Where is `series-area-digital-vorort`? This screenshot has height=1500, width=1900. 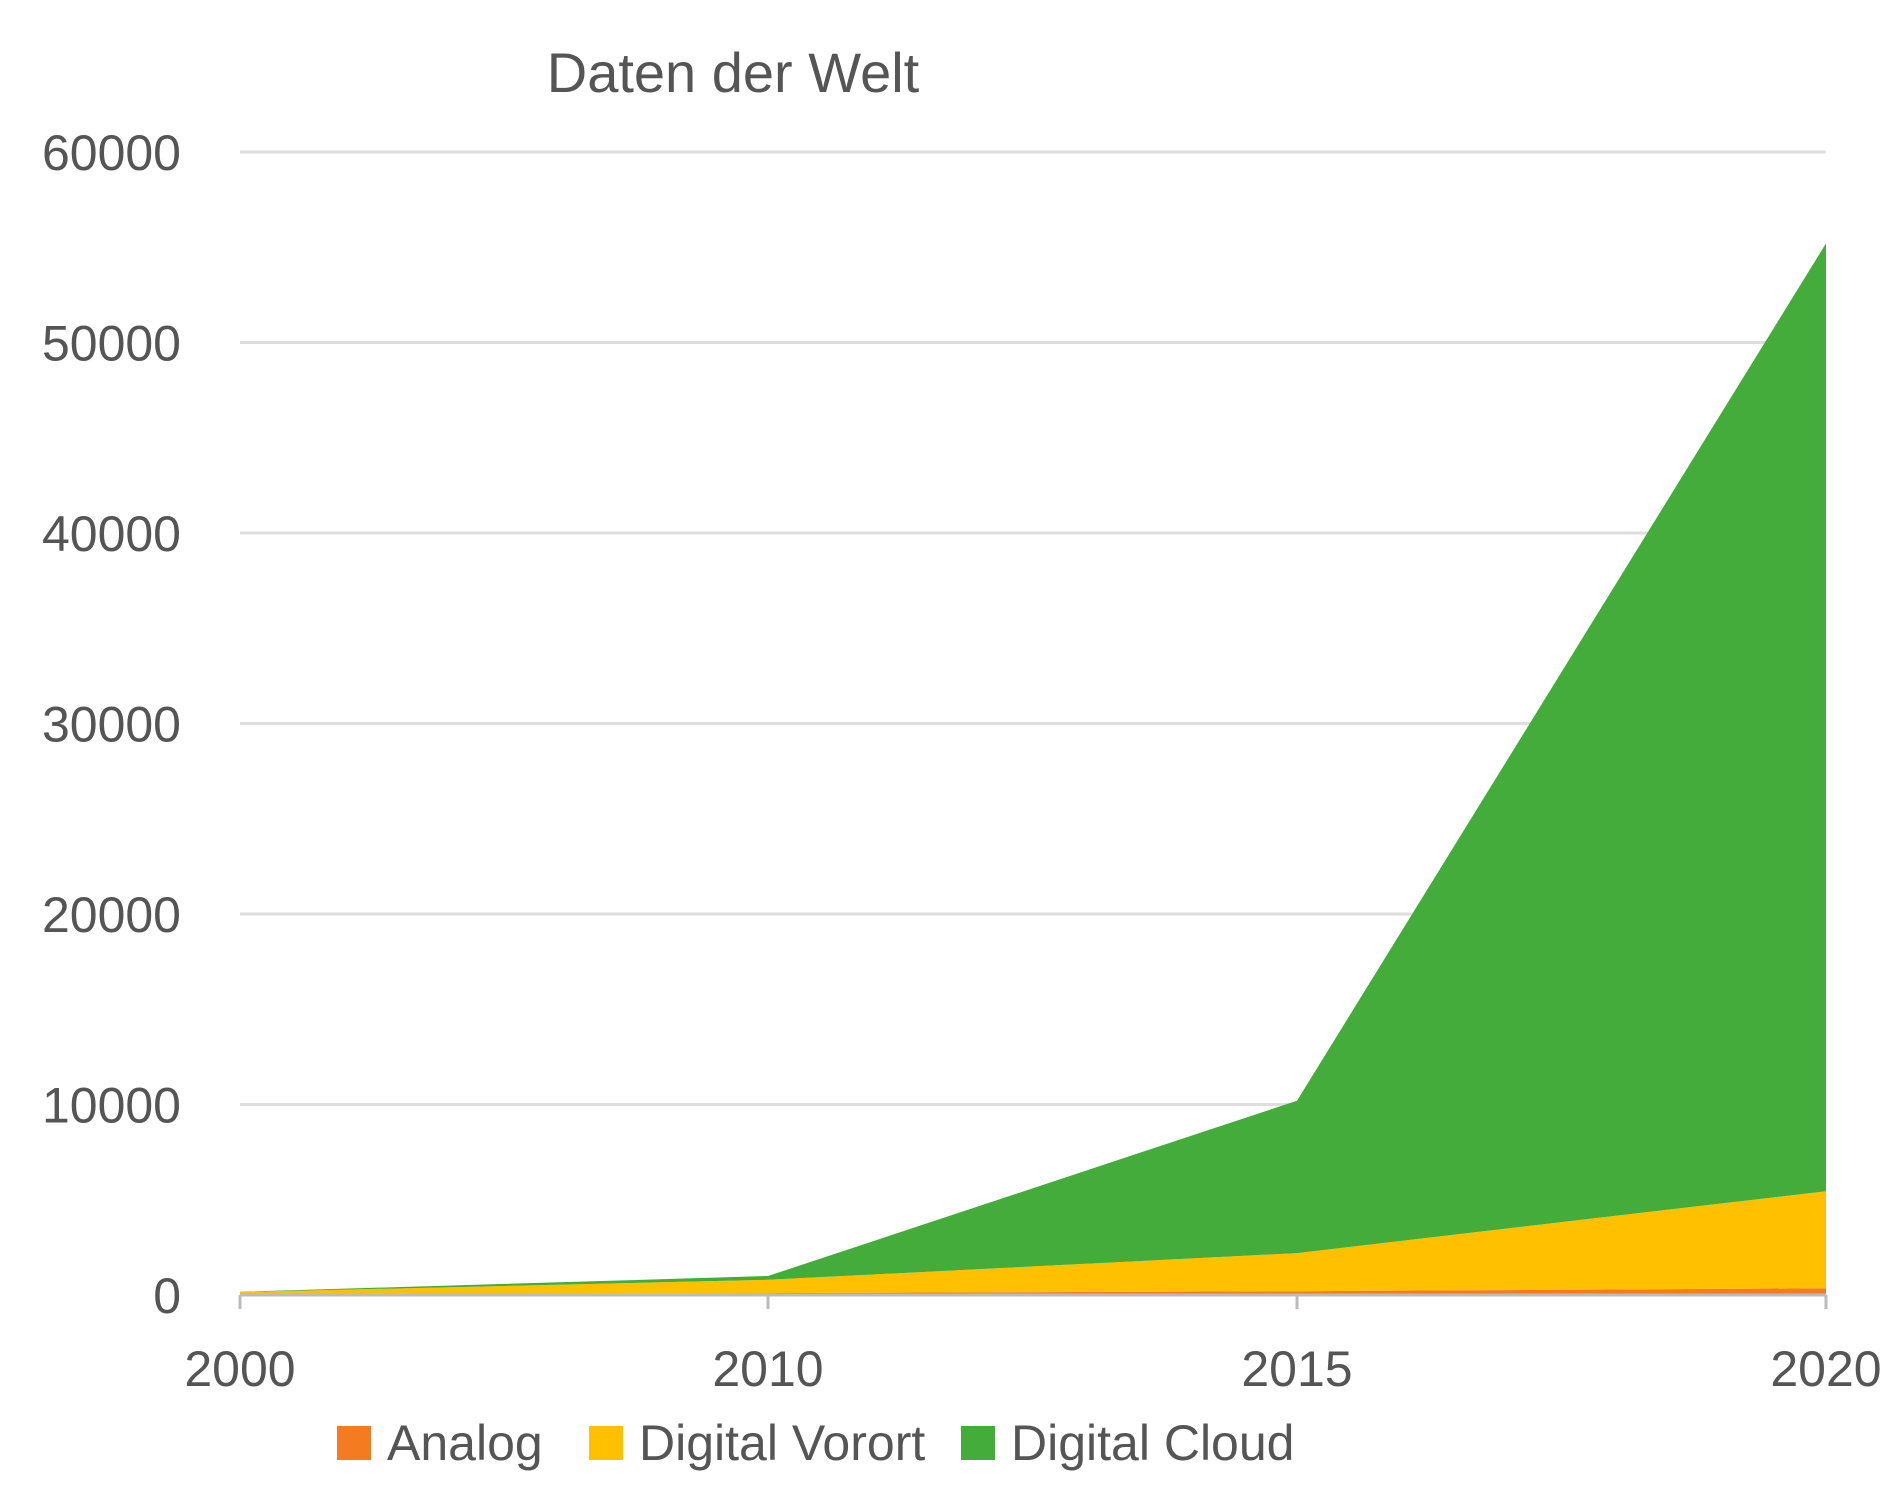 series-area-digital-vorort is located at coordinates (1033, 1242).